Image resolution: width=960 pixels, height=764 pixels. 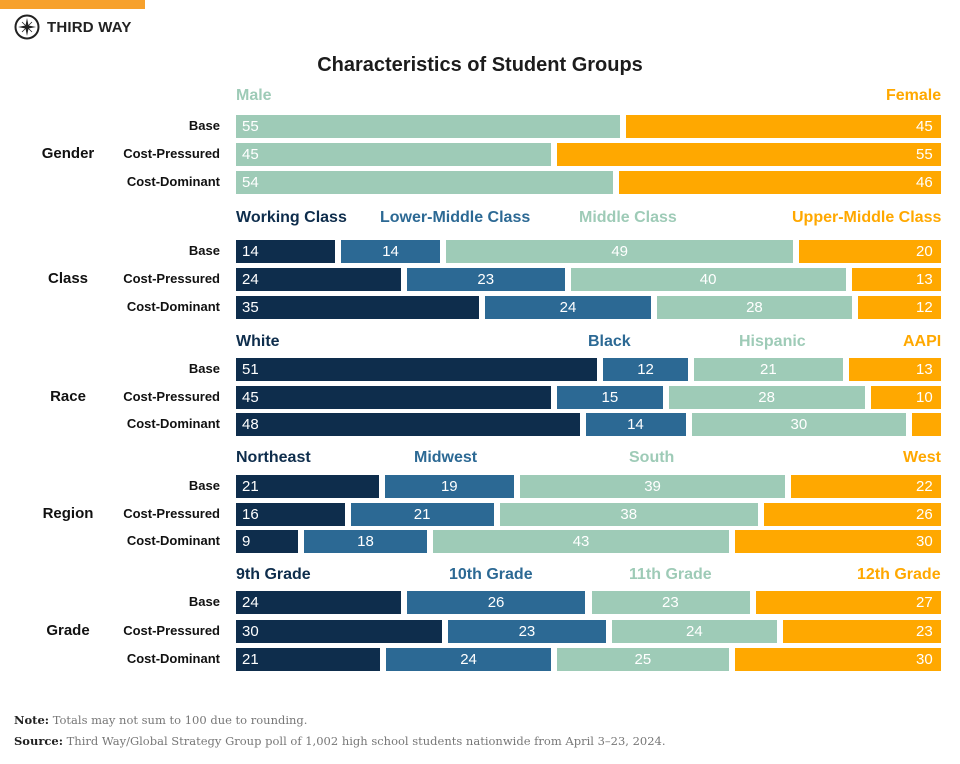 What do you see at coordinates (250, 307) in the screenshot?
I see `data-label: 35` at bounding box center [250, 307].